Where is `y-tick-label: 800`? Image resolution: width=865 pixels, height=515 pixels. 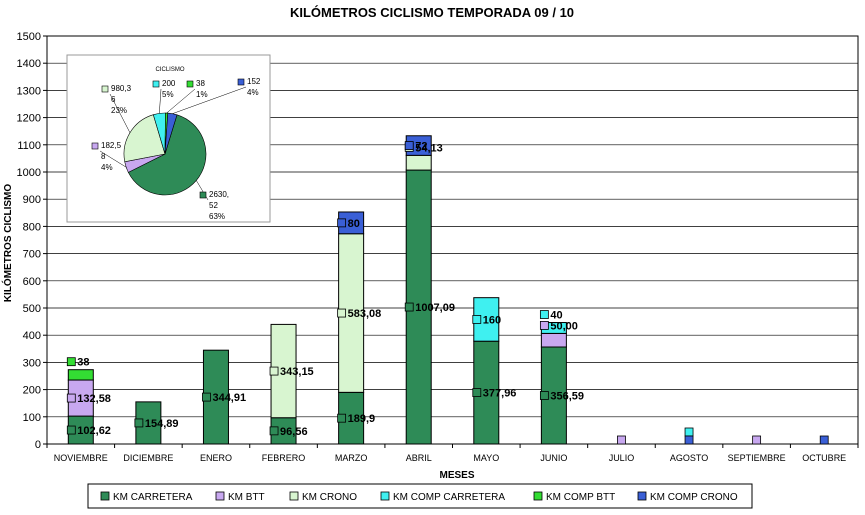 y-tick-label: 800 is located at coordinates (32, 227).